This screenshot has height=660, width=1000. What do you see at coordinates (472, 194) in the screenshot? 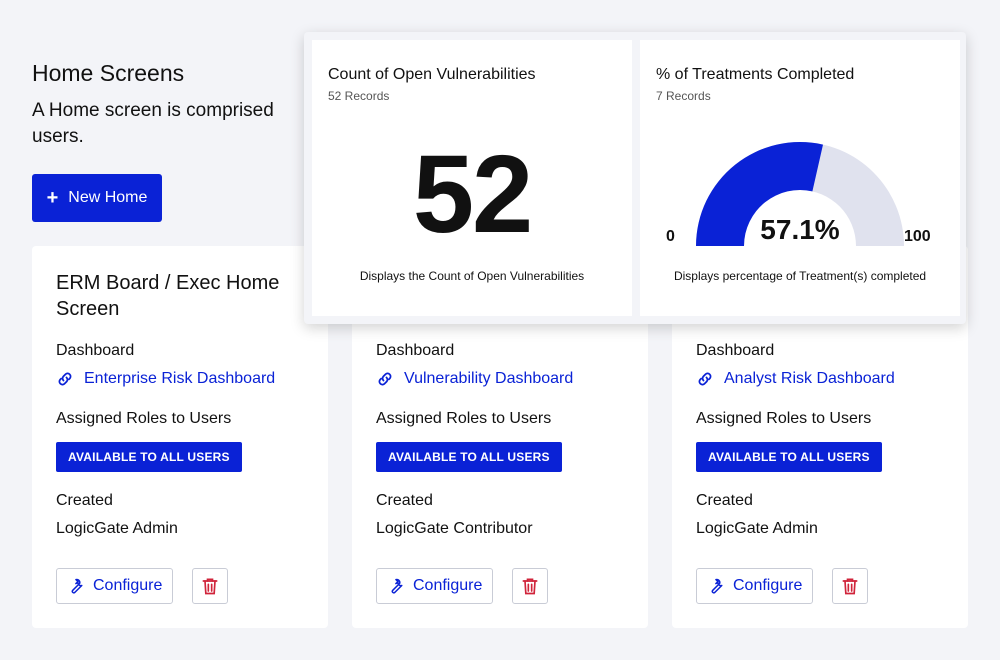
I see `count-value: 52` at bounding box center [472, 194].